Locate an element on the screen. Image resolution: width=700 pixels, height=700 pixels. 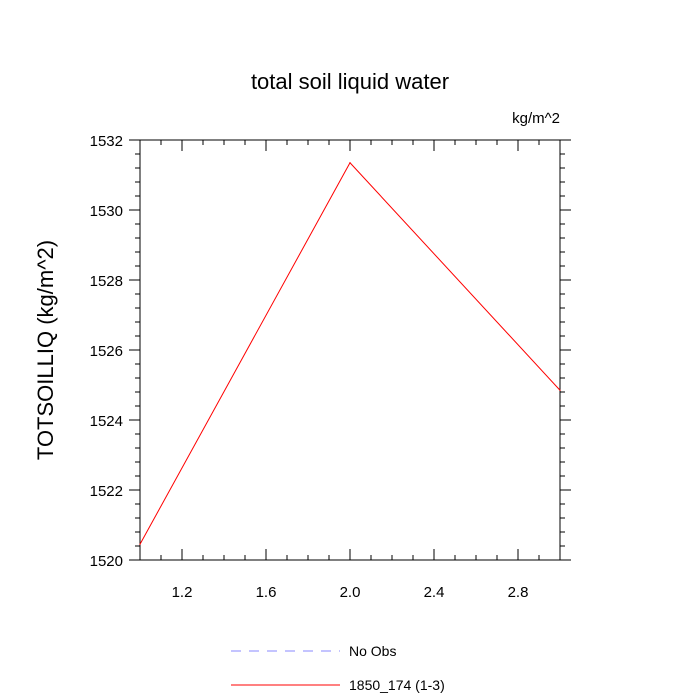
x-tick-label: 2.4 is located at coordinates (434, 592).